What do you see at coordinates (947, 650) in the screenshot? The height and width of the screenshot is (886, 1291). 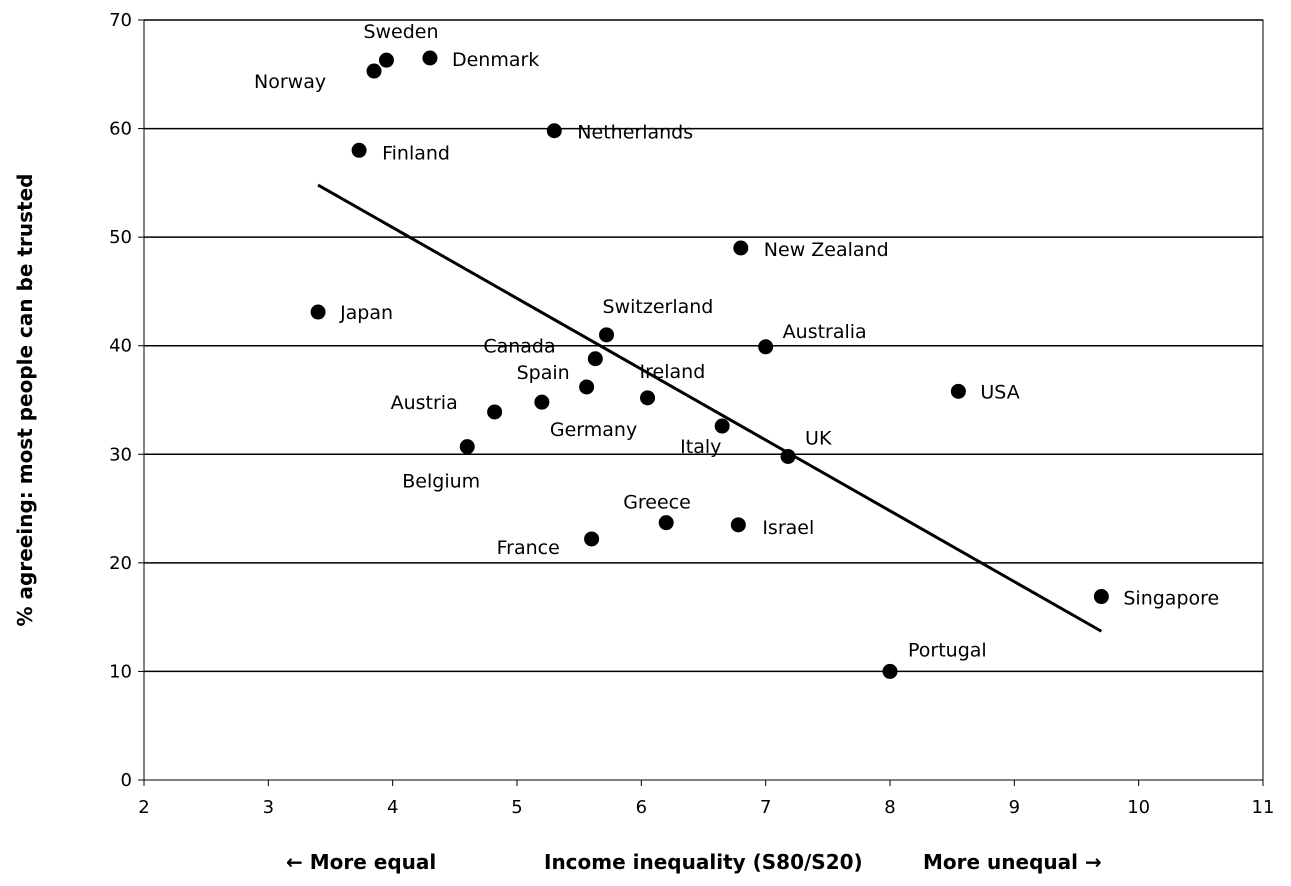 I see `label-portugal: Portugal` at bounding box center [947, 650].